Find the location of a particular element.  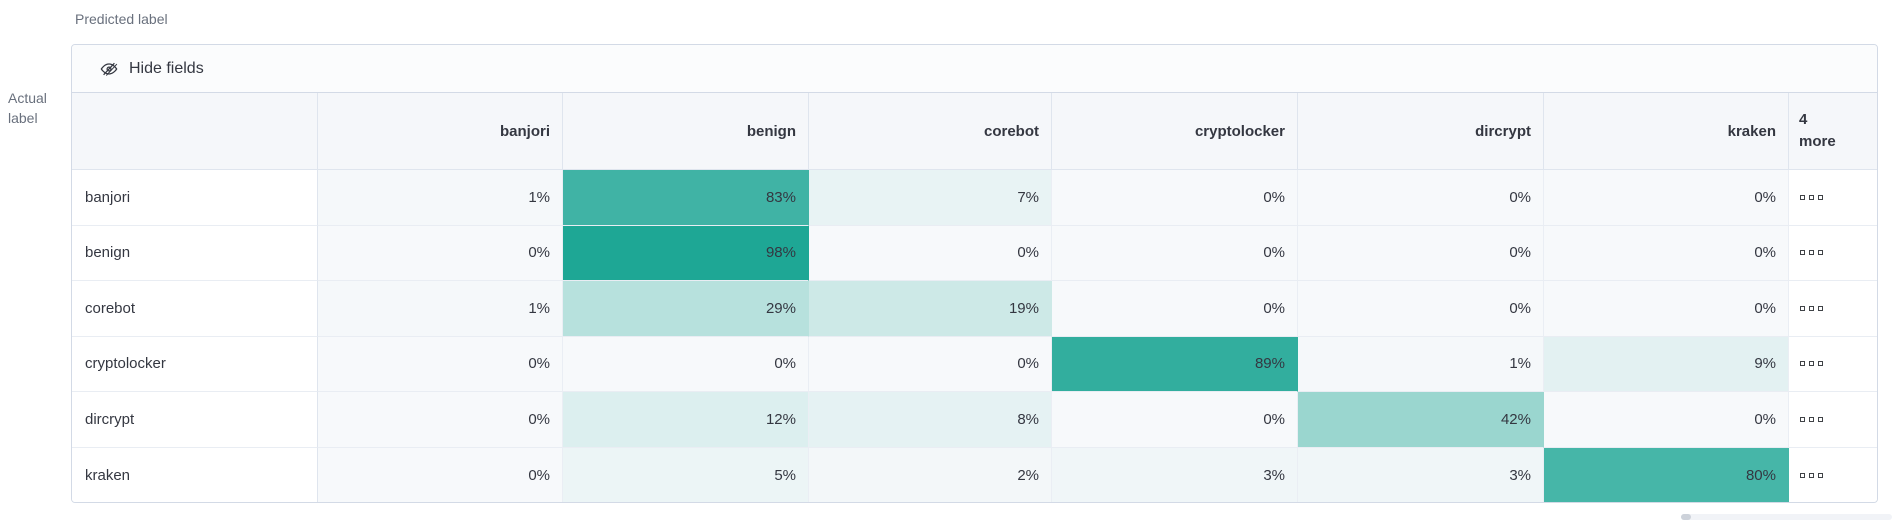

column-header-cryptolocker: cryptolocker is located at coordinates (1175, 131).